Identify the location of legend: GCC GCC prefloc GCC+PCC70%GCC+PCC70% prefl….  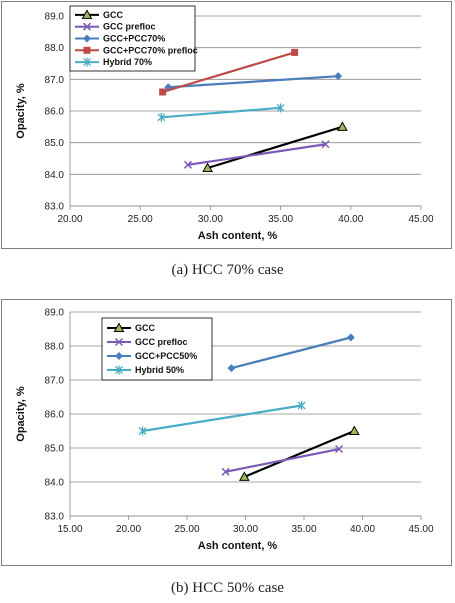
(133, 38).